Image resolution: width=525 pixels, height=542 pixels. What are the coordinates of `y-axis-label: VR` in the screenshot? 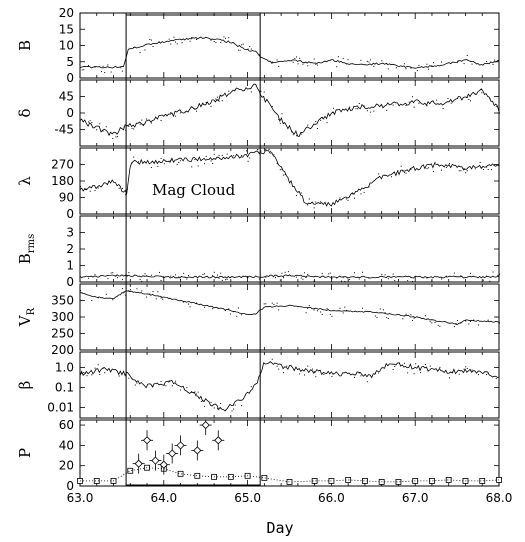 It's located at (26, 317).